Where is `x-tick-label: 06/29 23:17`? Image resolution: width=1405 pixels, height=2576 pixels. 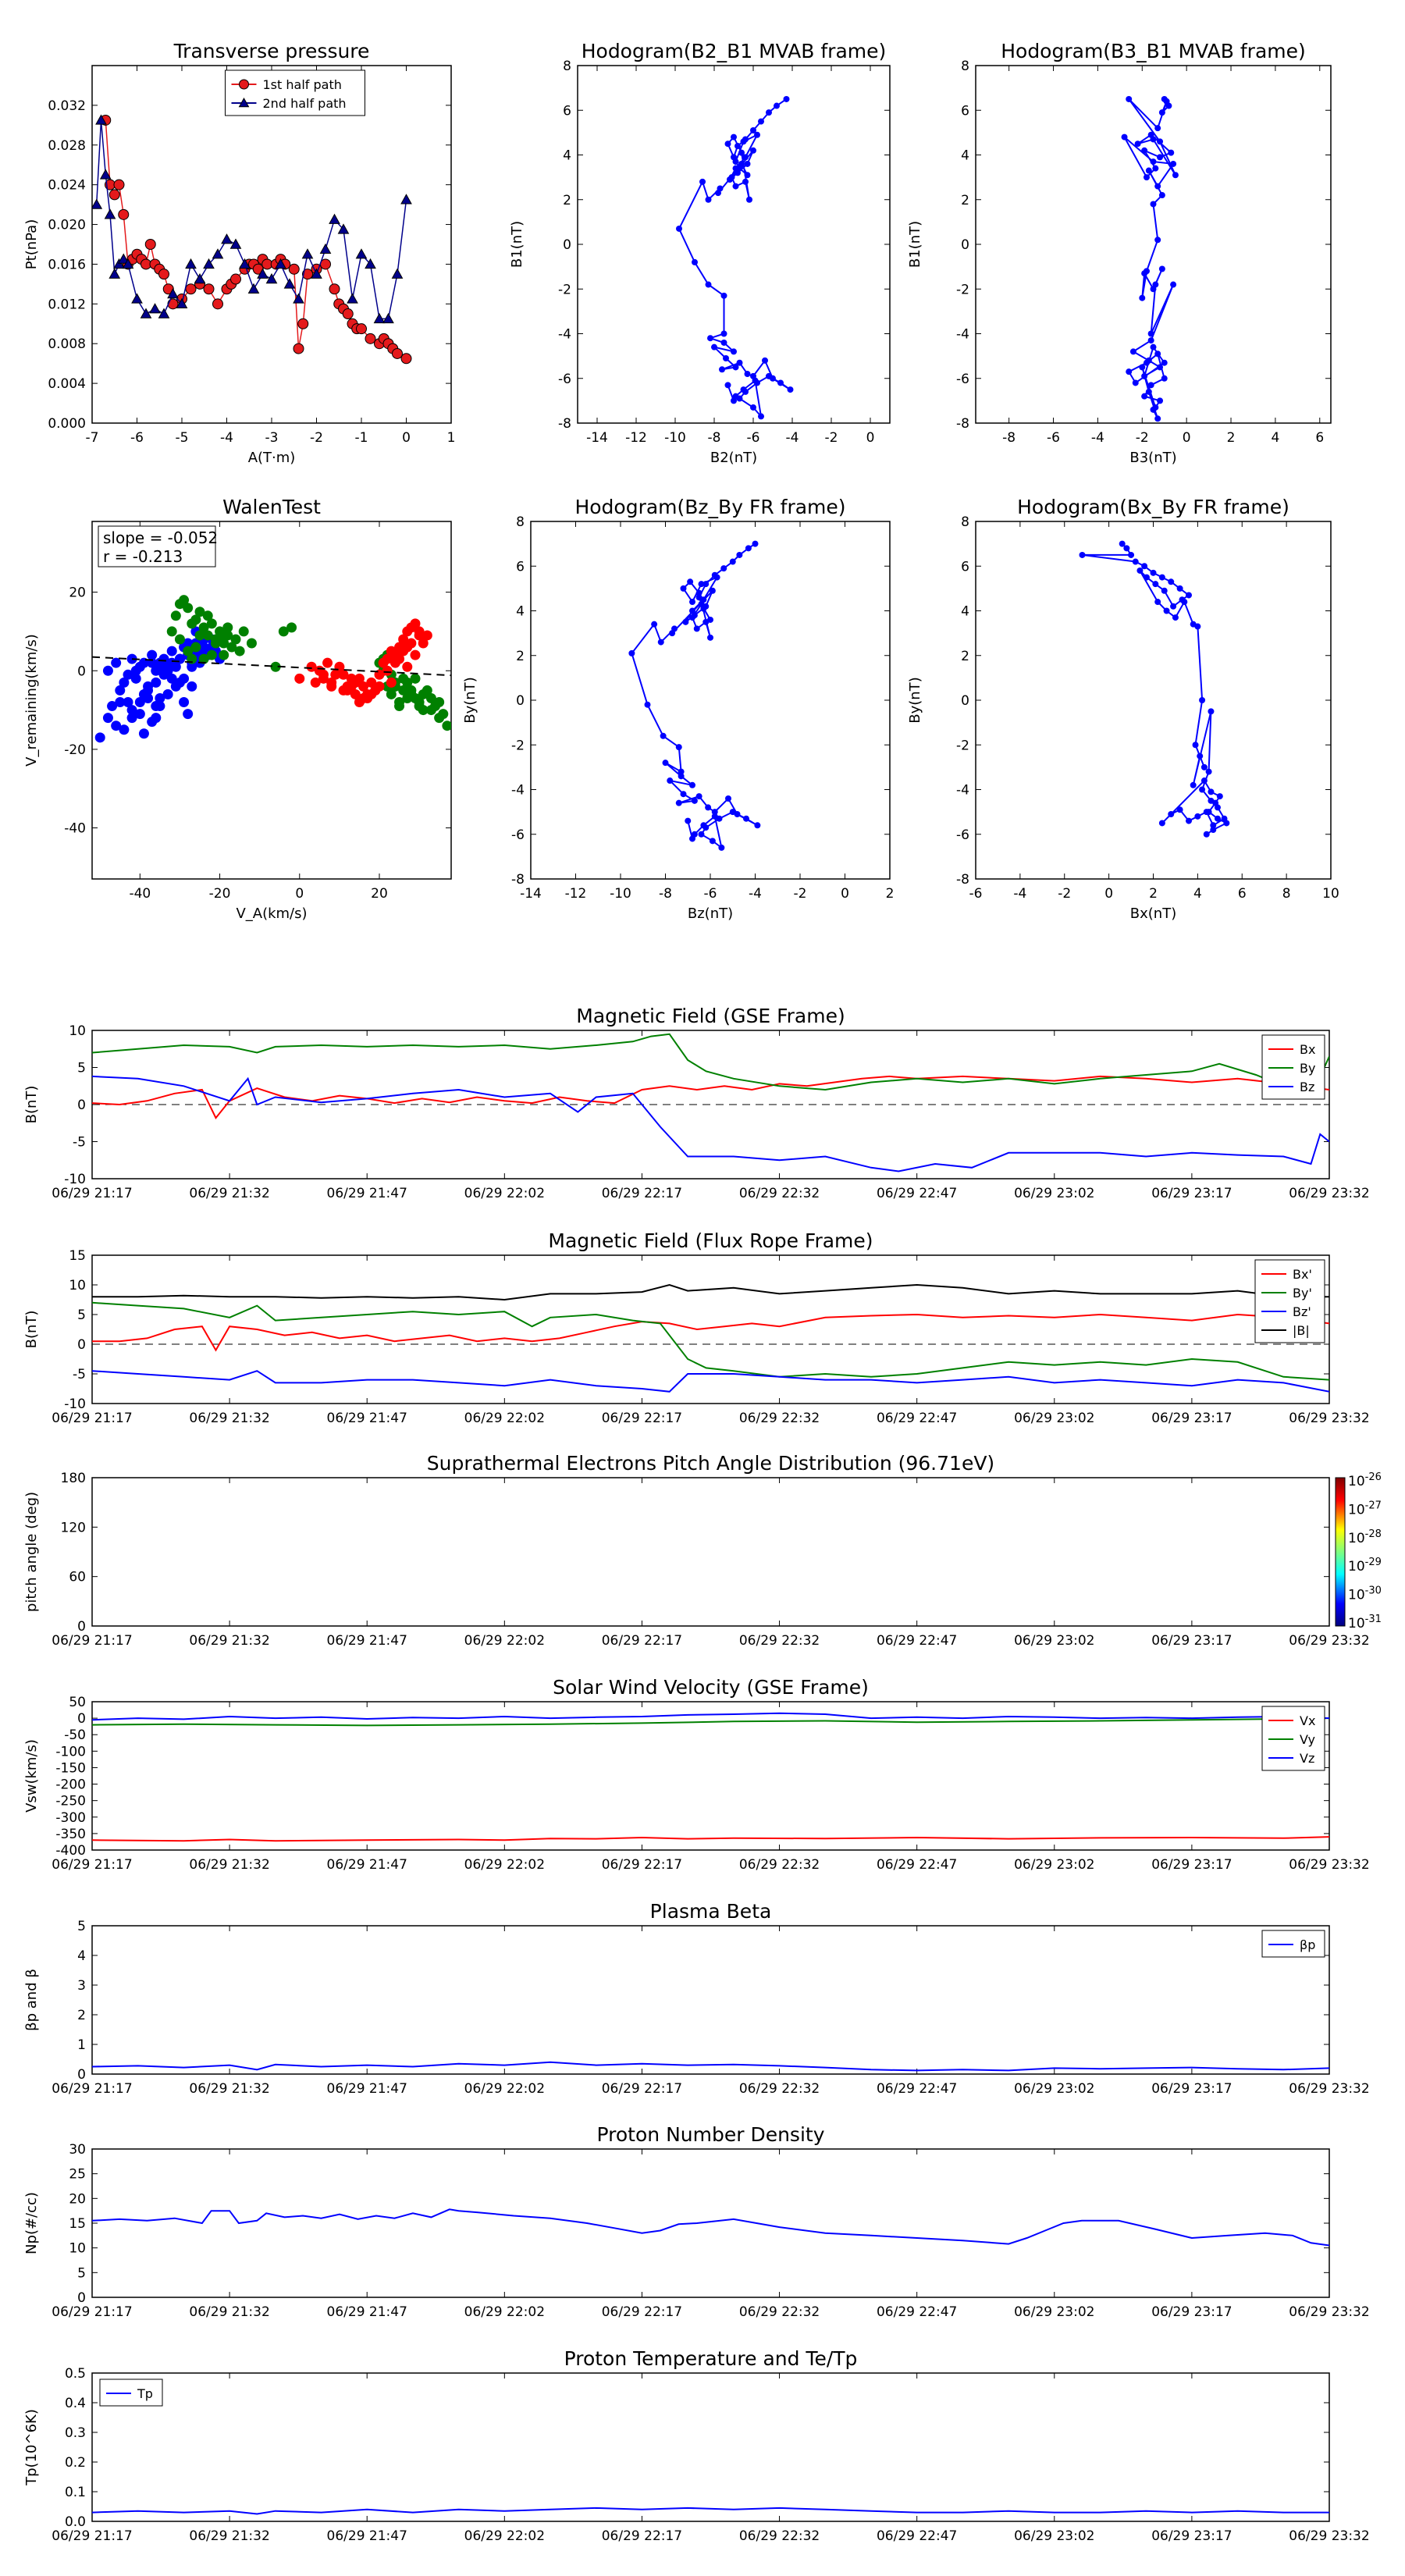 x-tick-label: 06/29 23:17 is located at coordinates (1191, 1193).